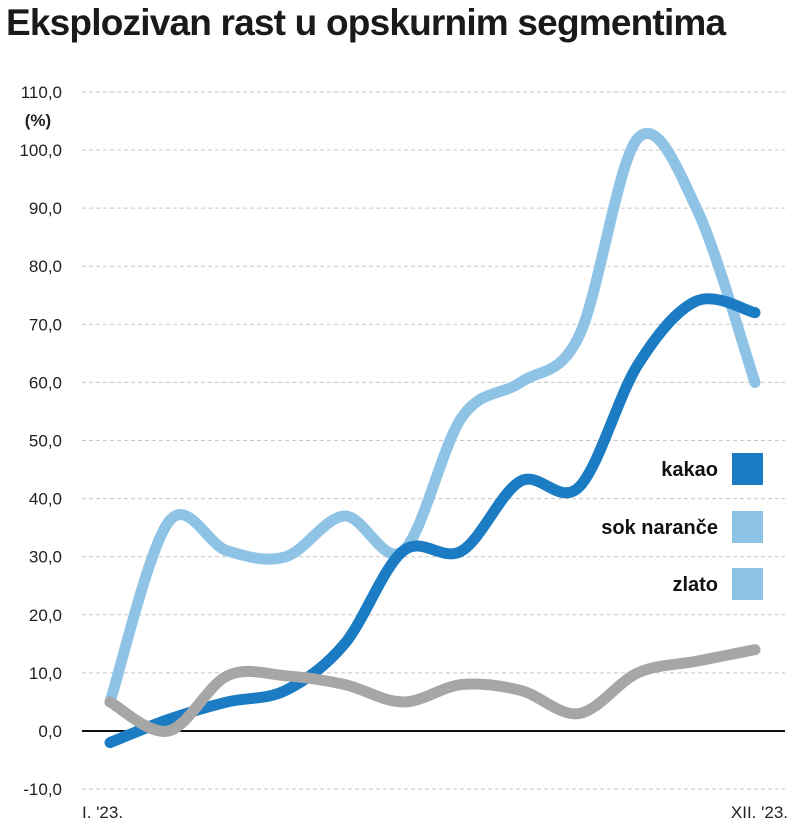 Image resolution: width=800 pixels, height=829 pixels. What do you see at coordinates (45, 324) in the screenshot?
I see `y-tick-label: 70,0` at bounding box center [45, 324].